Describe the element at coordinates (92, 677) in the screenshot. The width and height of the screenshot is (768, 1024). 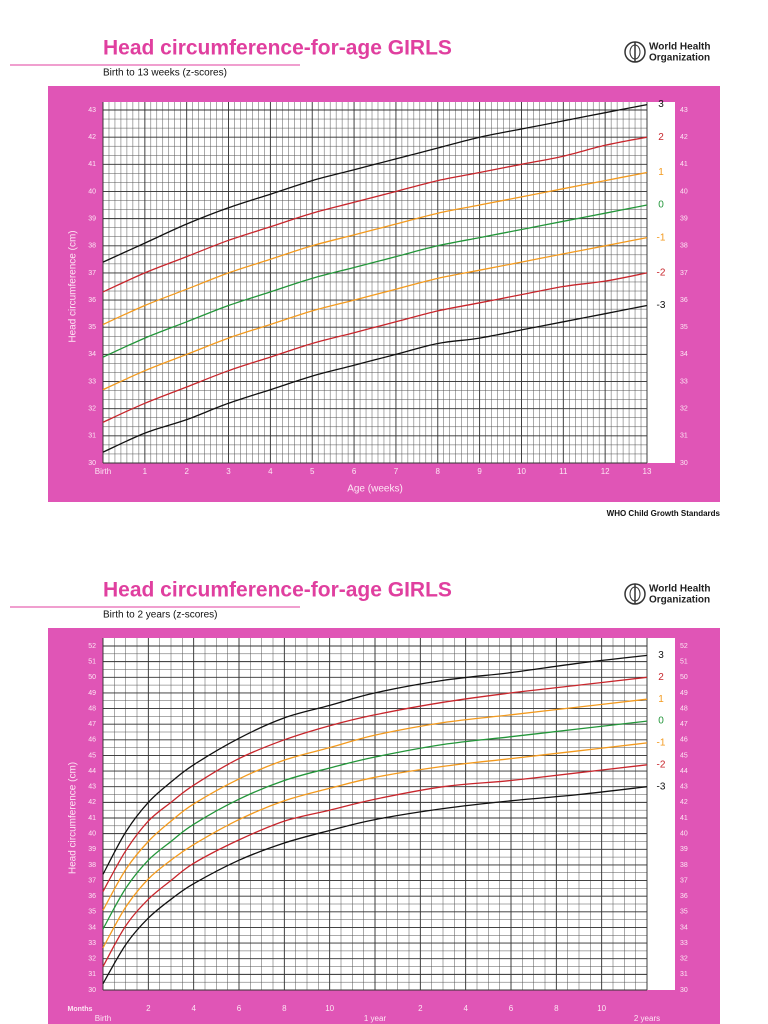
I see `y-tick-label: 50` at that location.